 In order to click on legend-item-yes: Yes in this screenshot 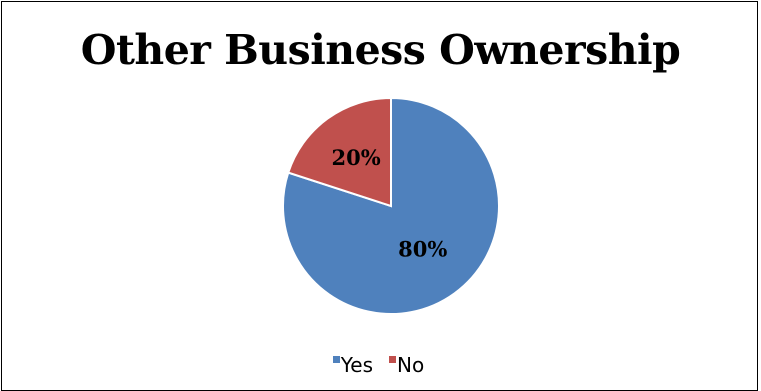, I will do `click(353, 365)`.